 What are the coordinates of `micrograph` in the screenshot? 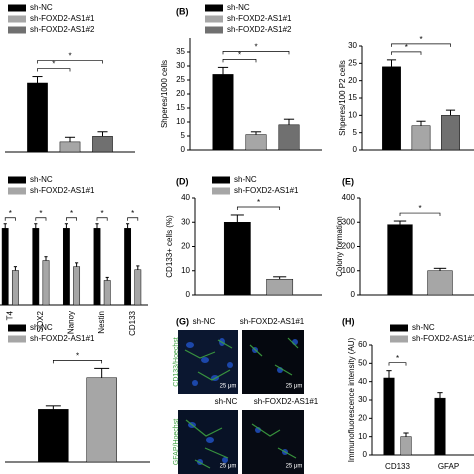 It's located at (208, 362).